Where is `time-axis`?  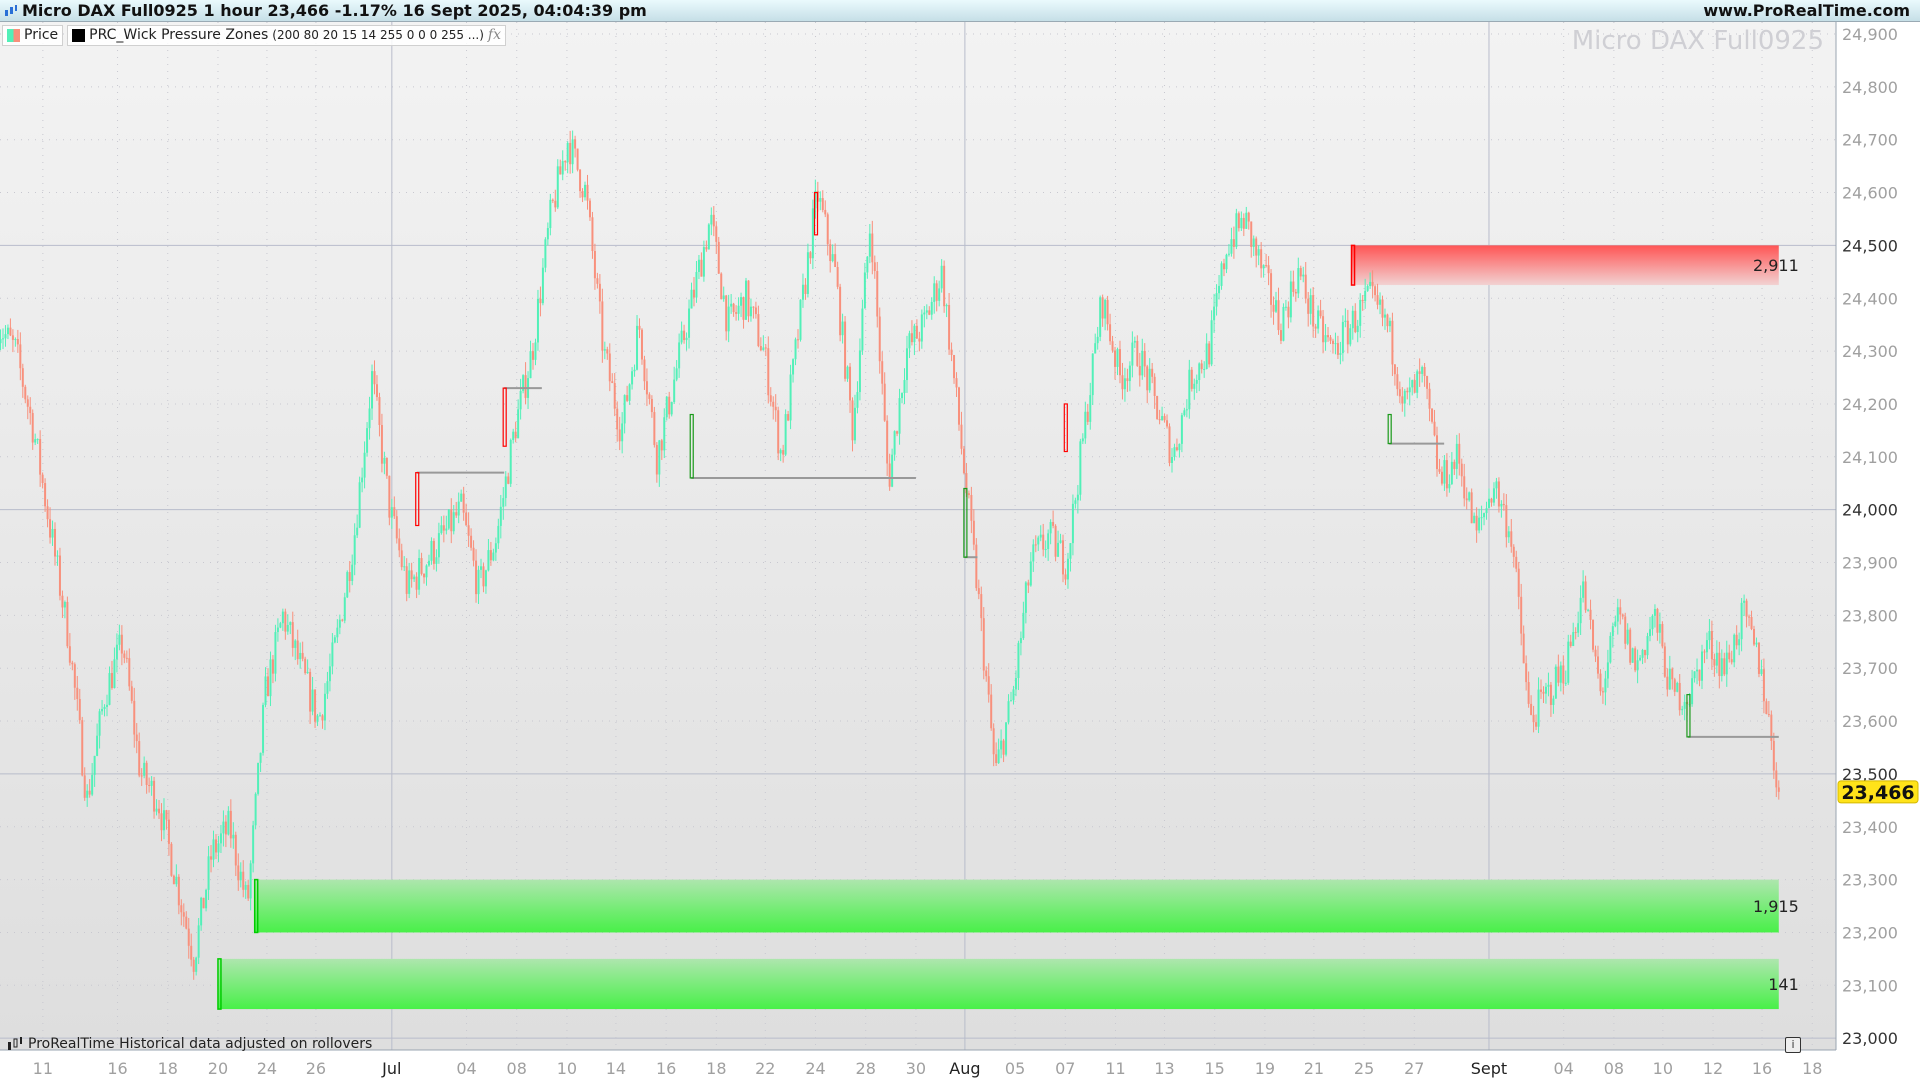 time-axis is located at coordinates (918, 1065).